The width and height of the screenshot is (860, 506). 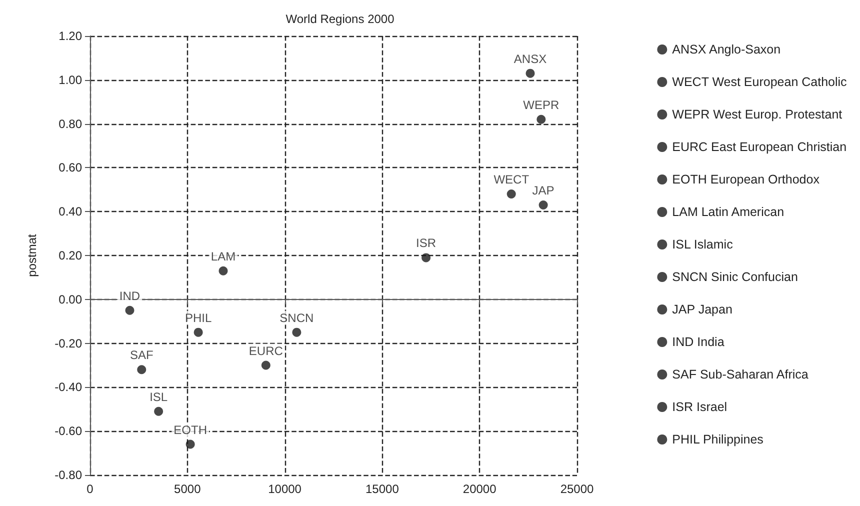 I want to click on x-tick-label: 0, so click(x=90, y=489).